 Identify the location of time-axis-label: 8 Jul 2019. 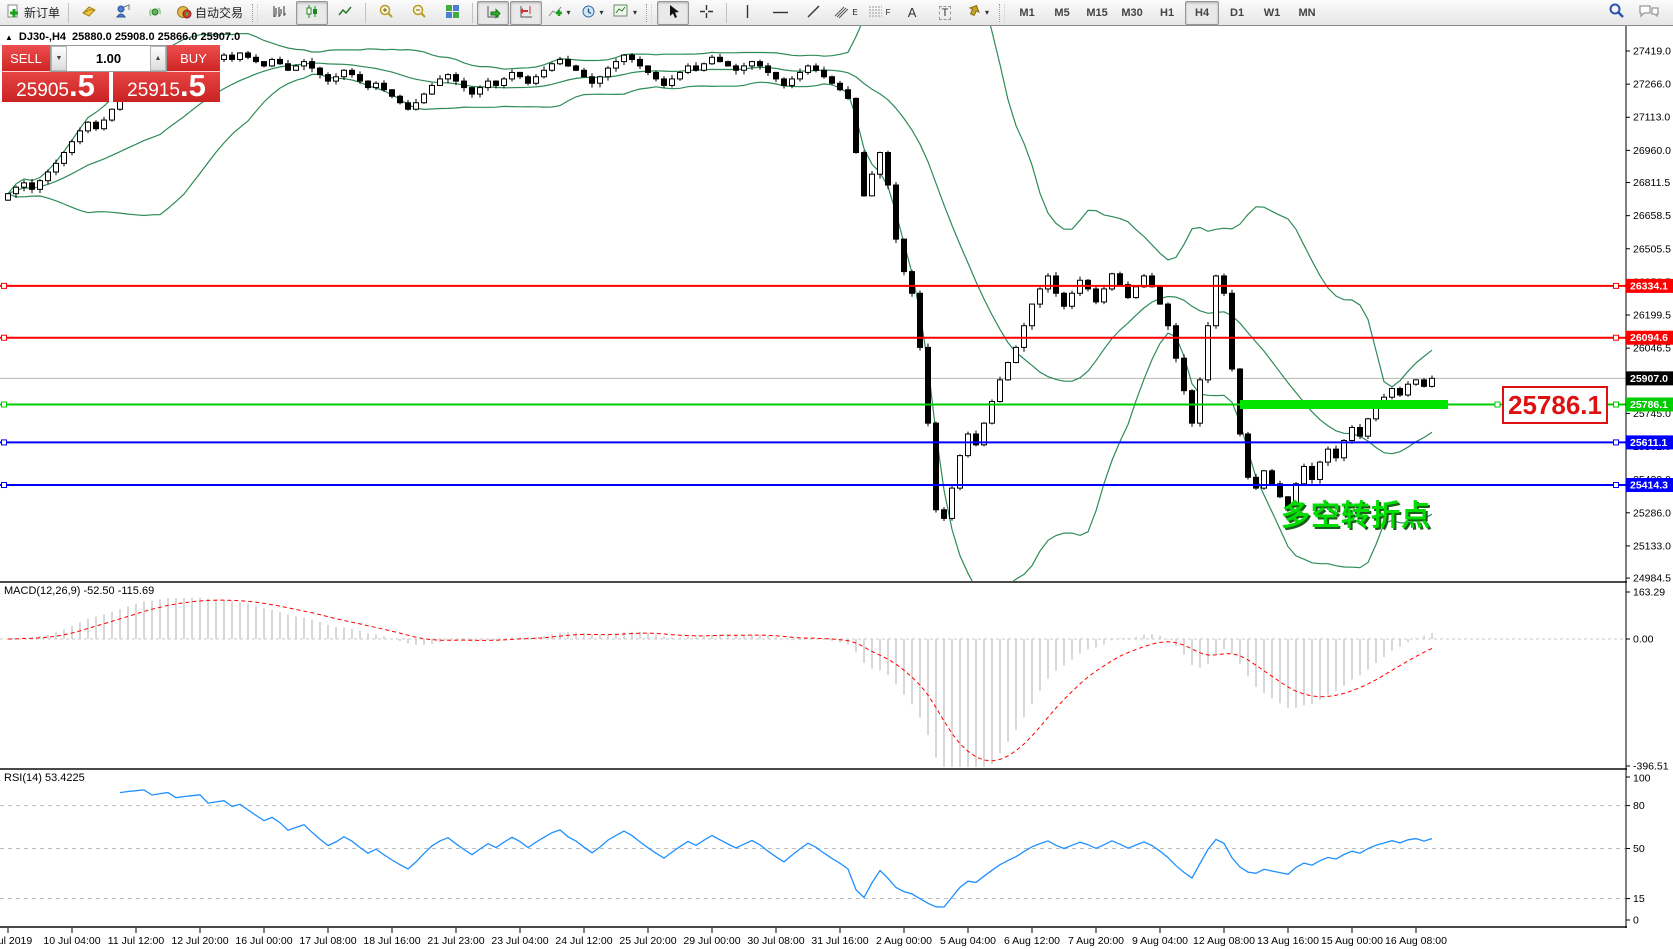
(16, 941).